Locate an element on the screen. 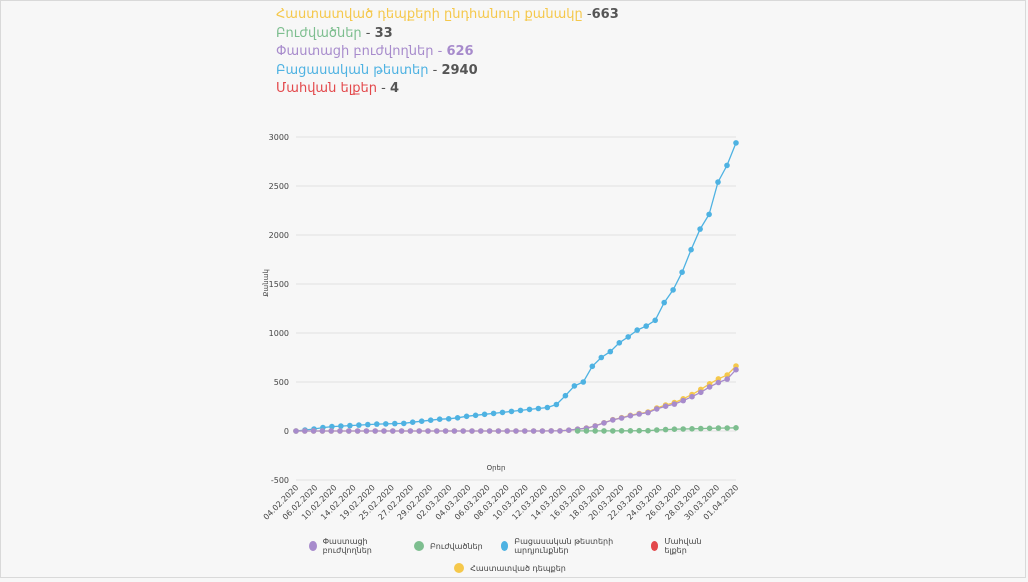  legend-item-negative-tests: Բացասական թեստերի արդյունքներ is located at coordinates (566, 546).